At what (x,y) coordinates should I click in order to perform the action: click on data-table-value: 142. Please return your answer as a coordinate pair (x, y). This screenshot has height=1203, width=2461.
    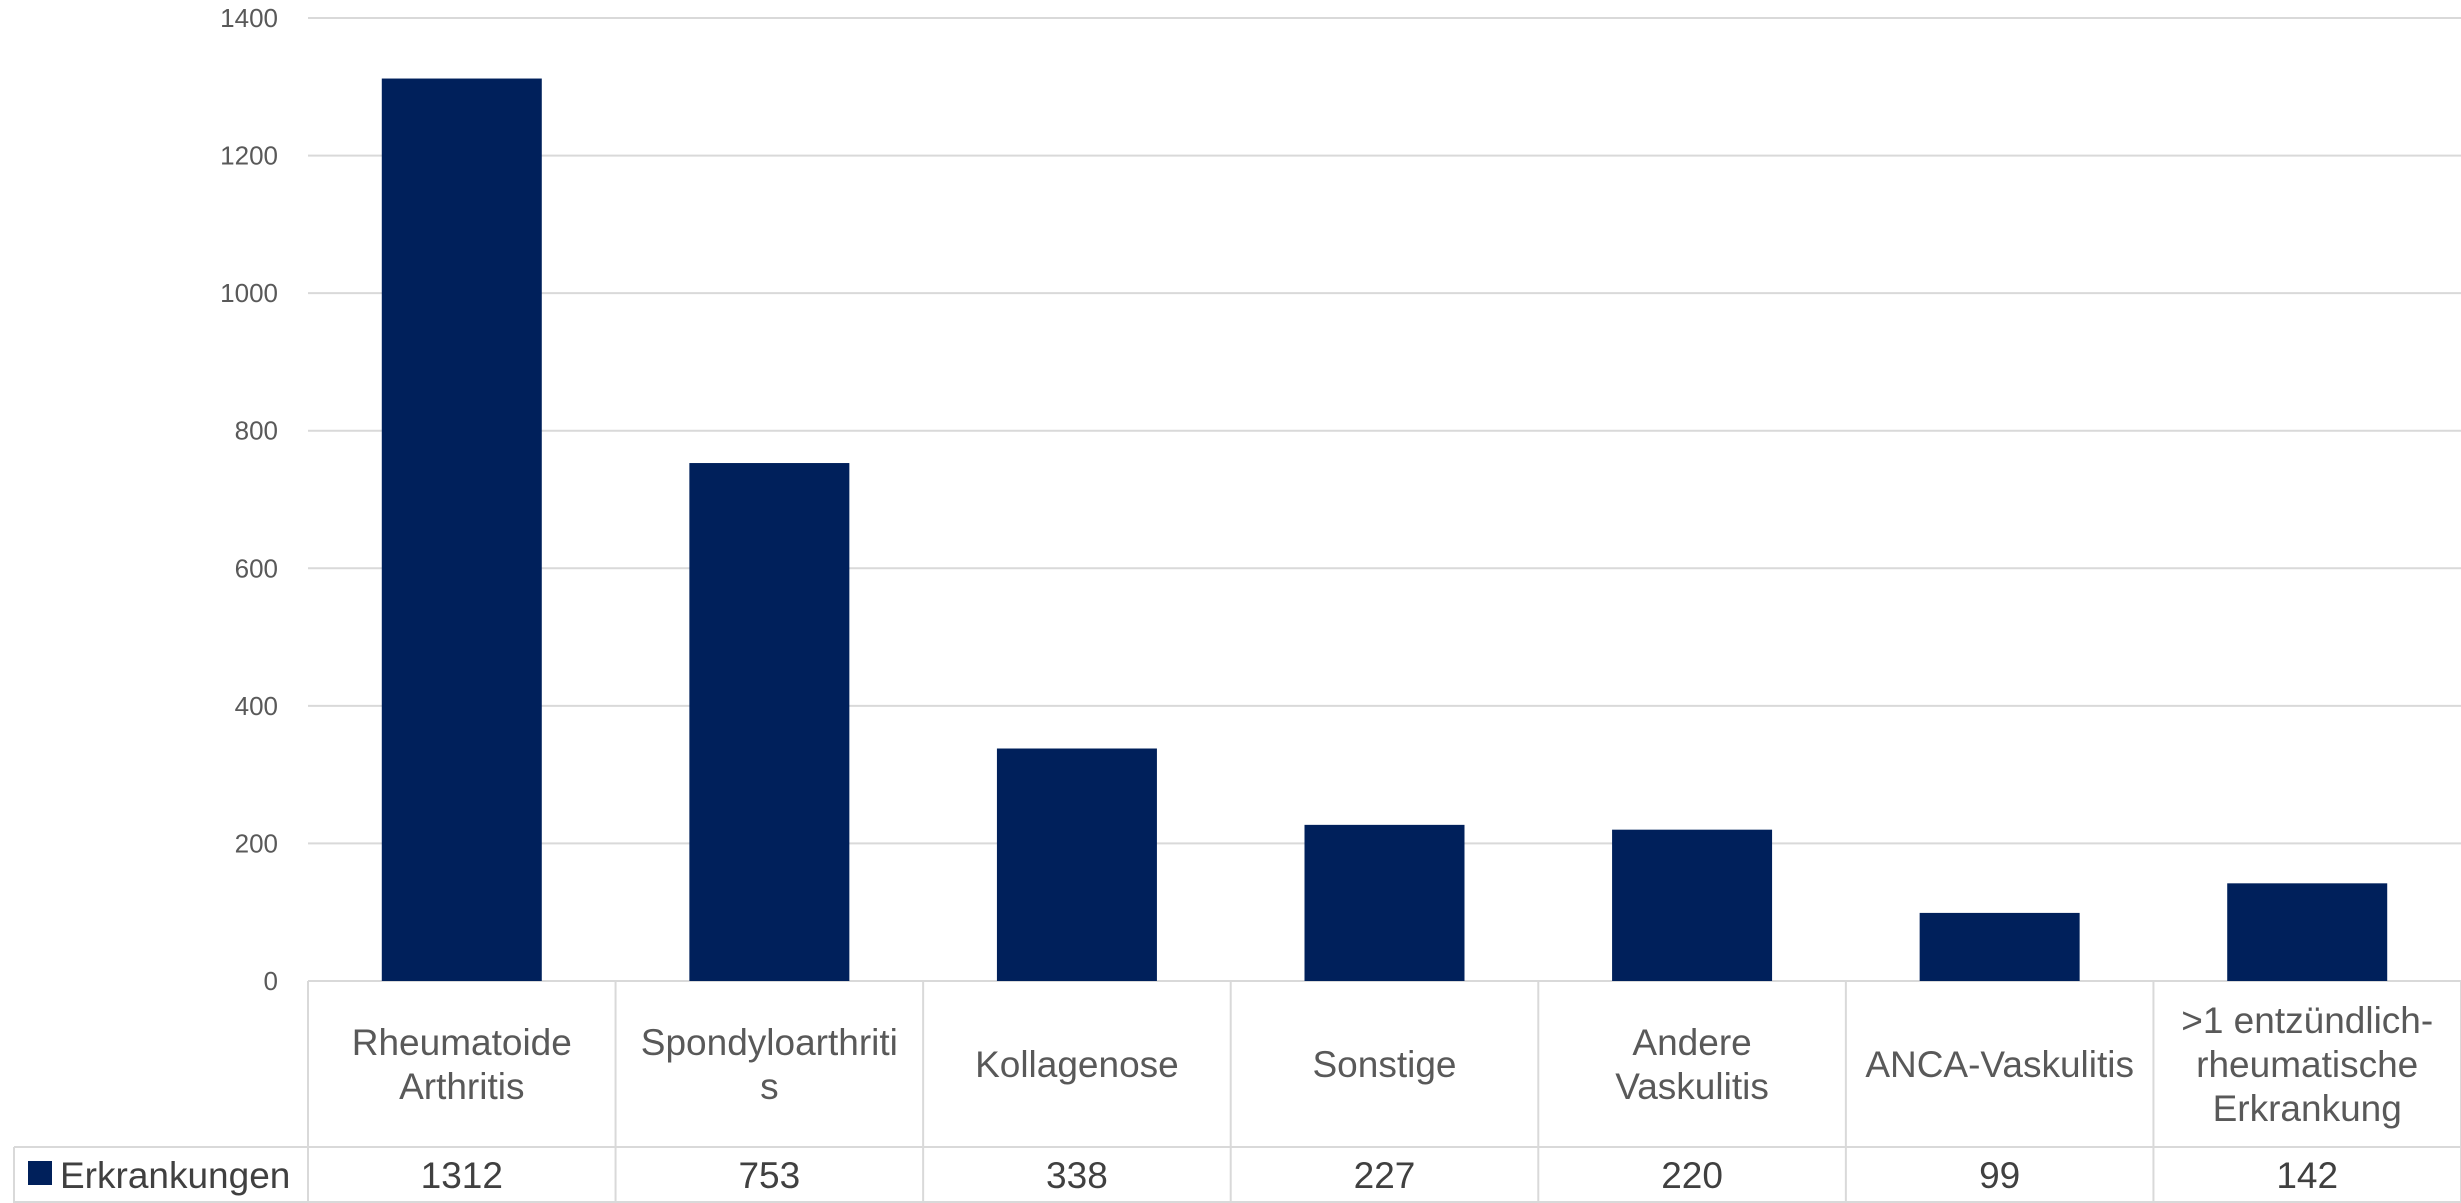
    Looking at the image, I should click on (2307, 1175).